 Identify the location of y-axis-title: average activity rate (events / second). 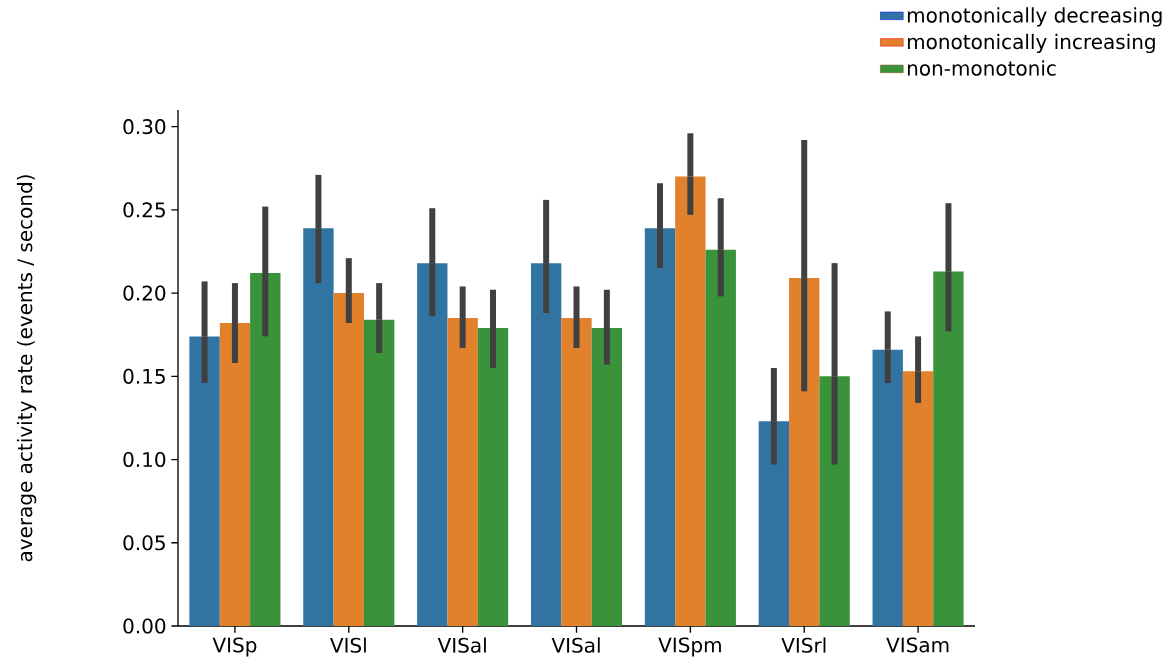
(26, 368).